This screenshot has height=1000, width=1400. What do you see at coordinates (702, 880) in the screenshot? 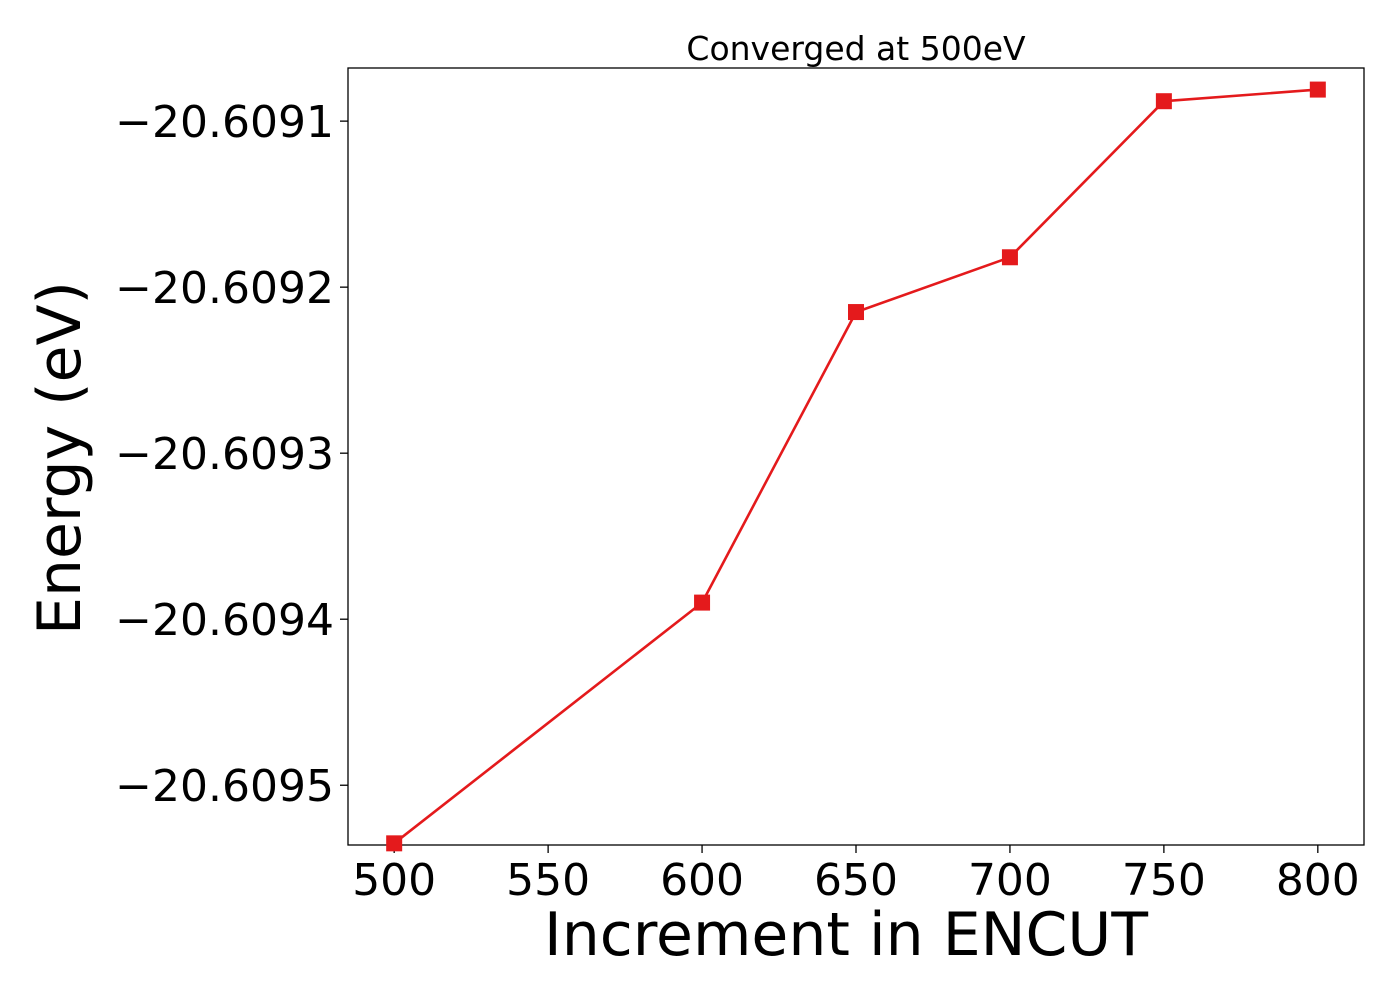
I see `x-tick-label: 600` at bounding box center [702, 880].